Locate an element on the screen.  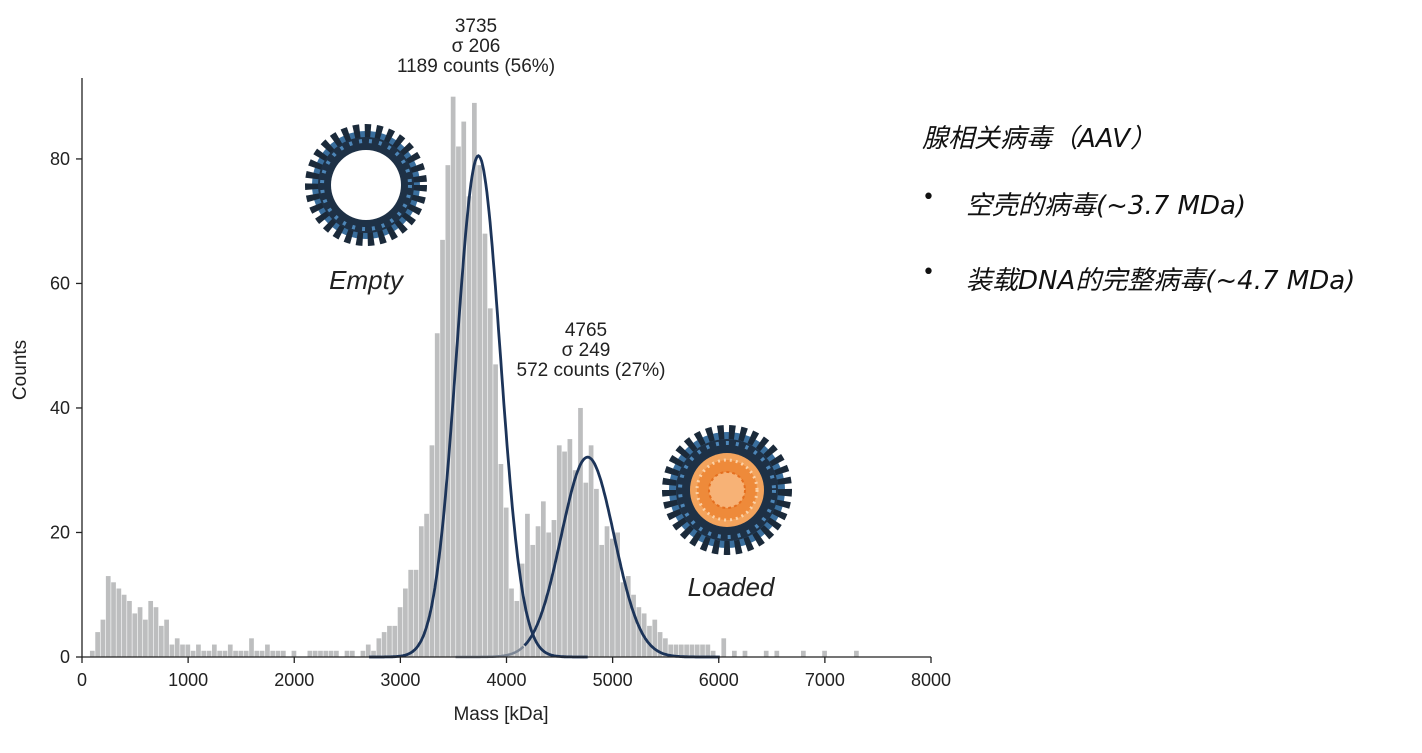
x-tick-label: 4000 is located at coordinates (506, 680).